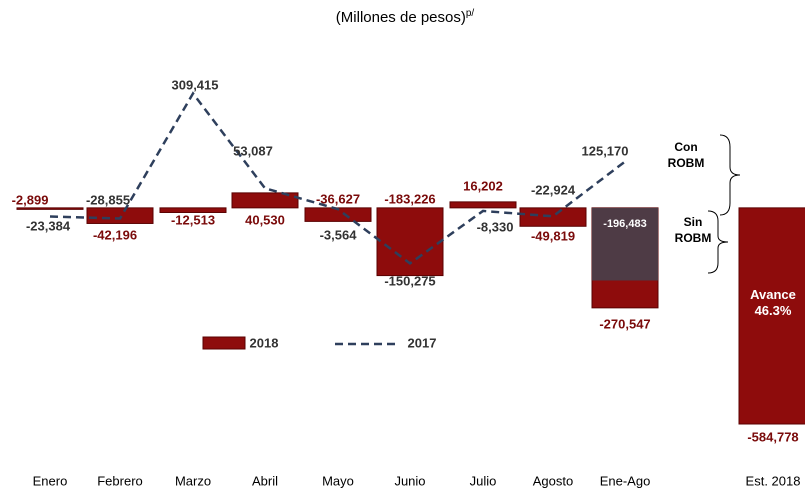  What do you see at coordinates (30, 199) in the screenshot?
I see `data-label: -2,899` at bounding box center [30, 199].